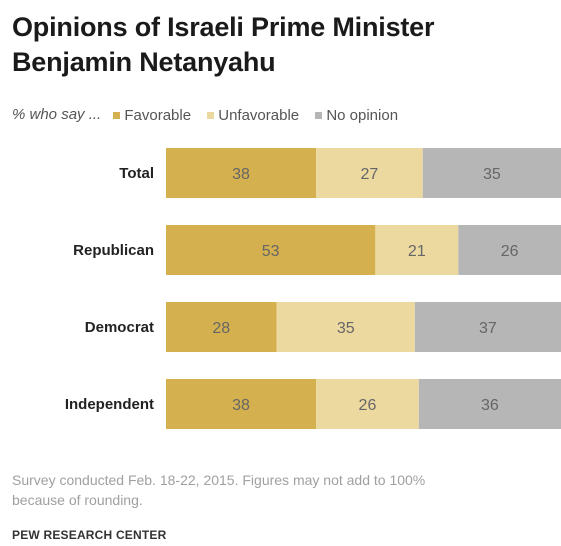 The height and width of the screenshot is (546, 561). I want to click on data-label-democrat-unfavorable: 35, so click(346, 328).